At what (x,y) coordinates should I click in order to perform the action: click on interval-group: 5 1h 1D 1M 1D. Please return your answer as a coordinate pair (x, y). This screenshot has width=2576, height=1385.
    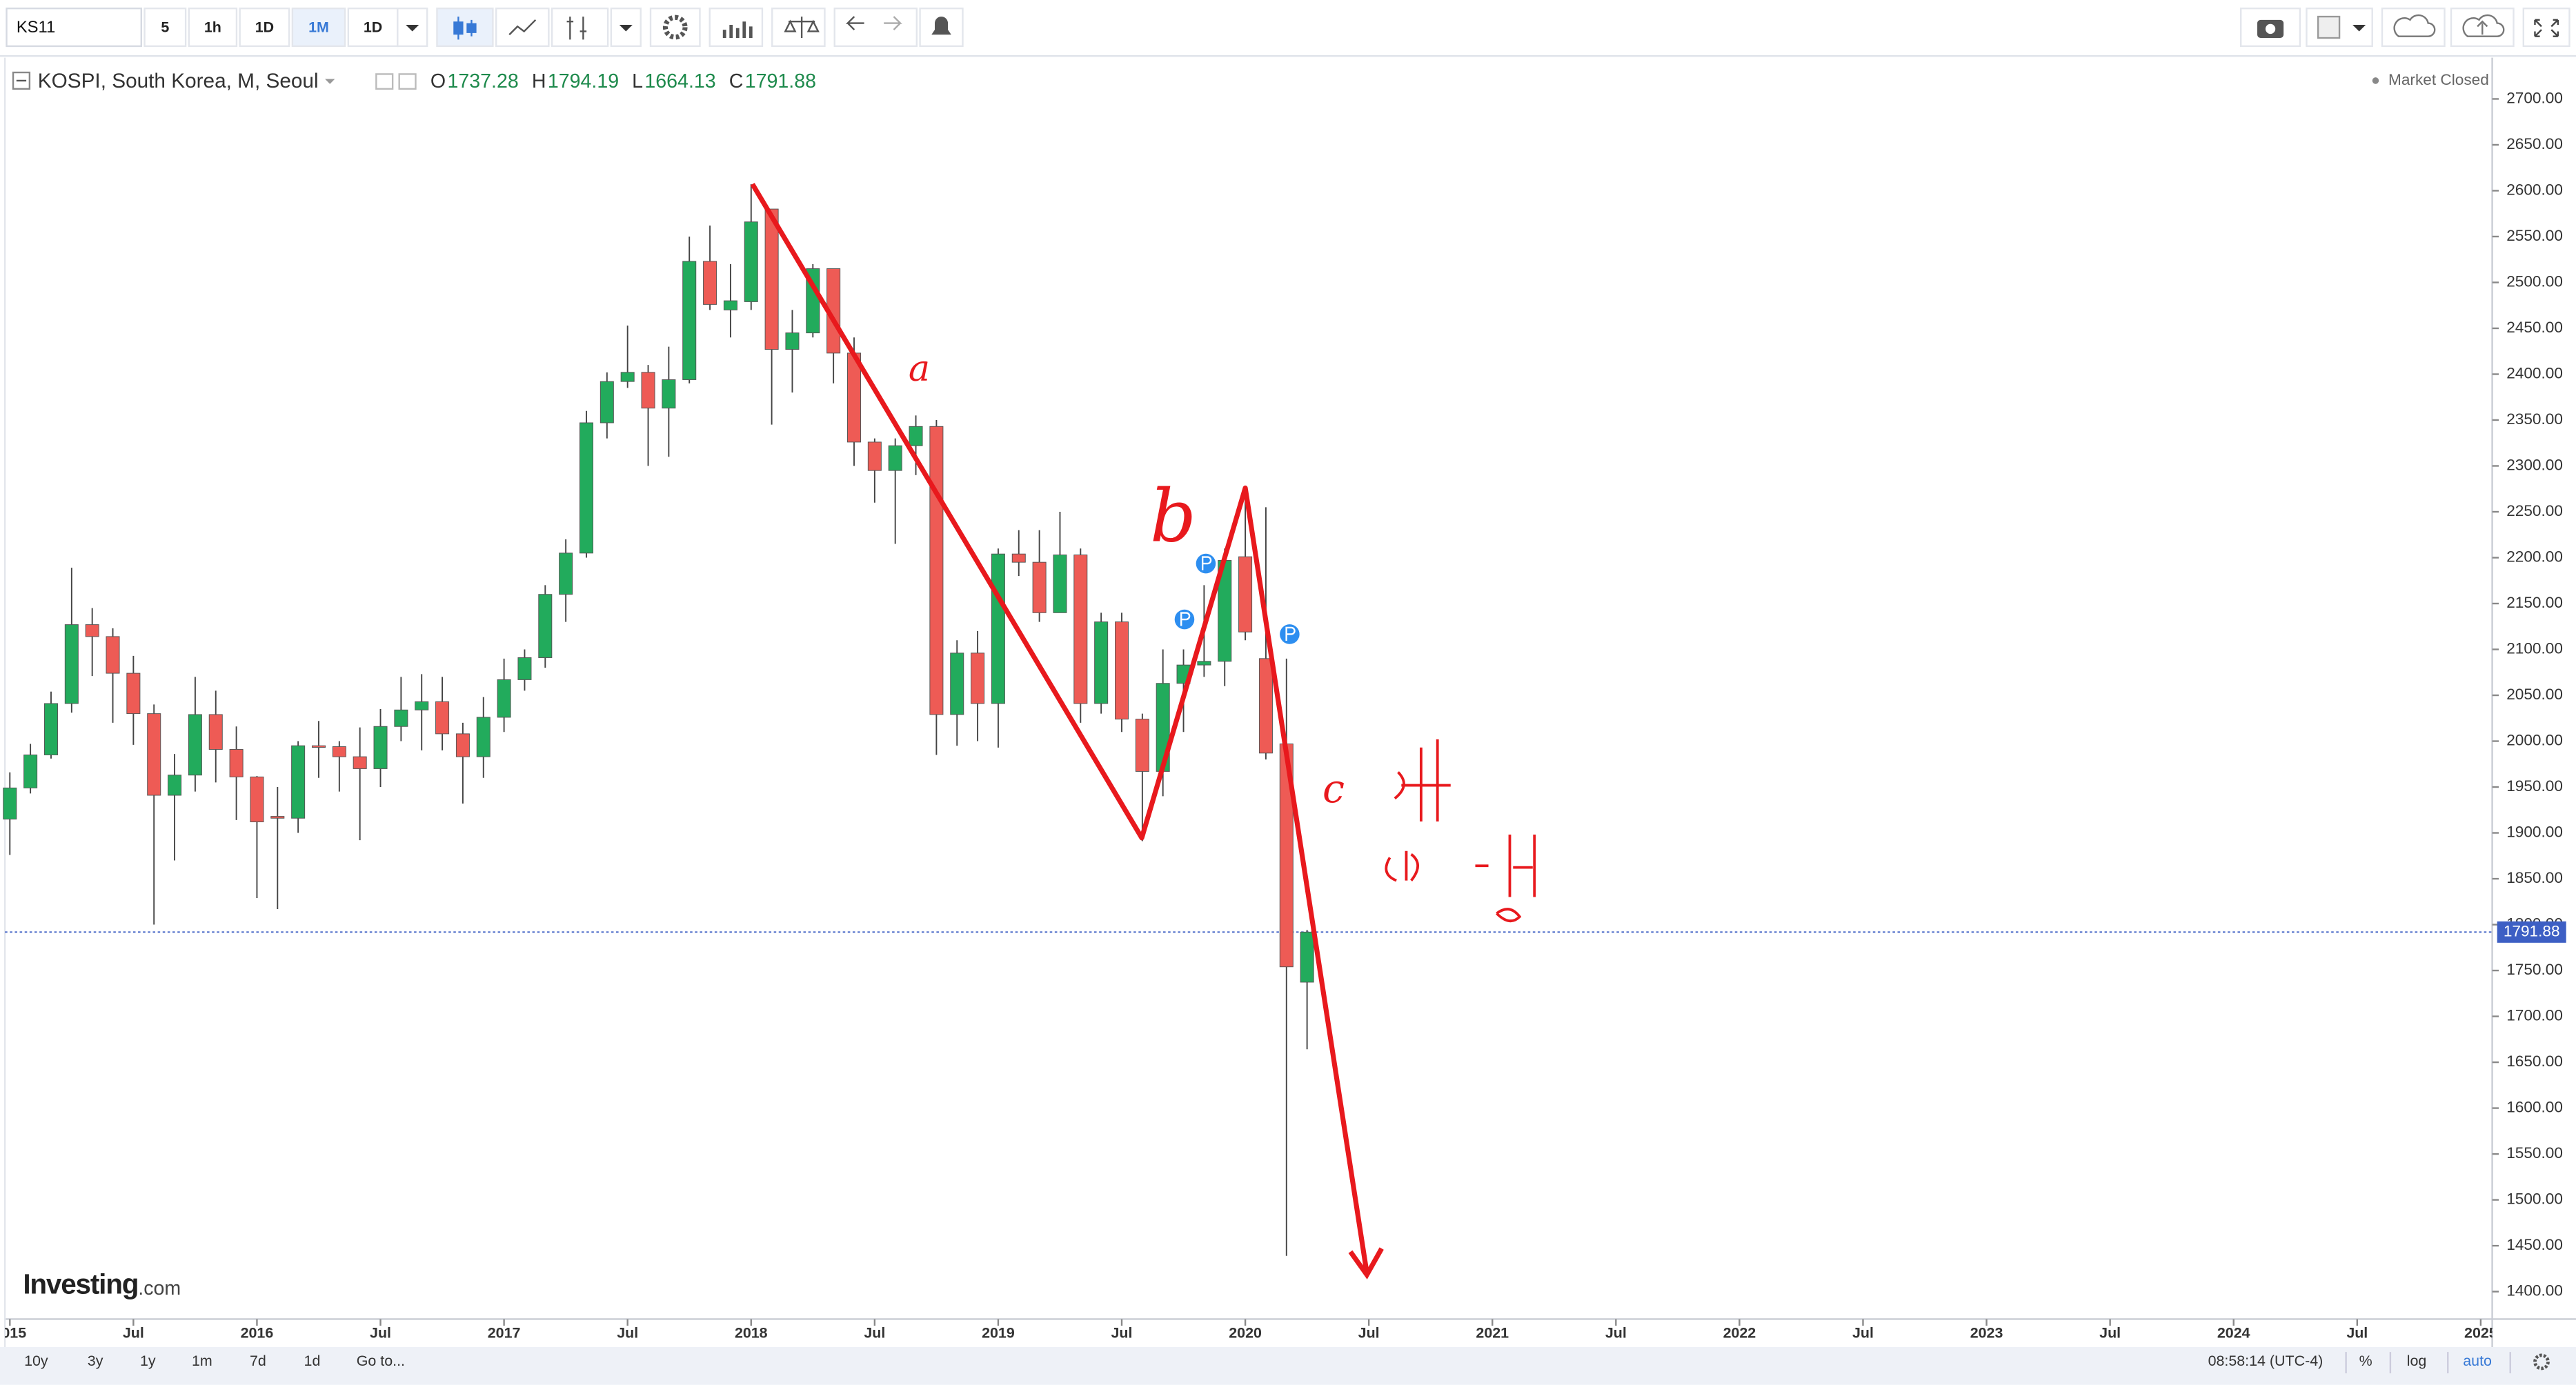
    Looking at the image, I should click on (271, 27).